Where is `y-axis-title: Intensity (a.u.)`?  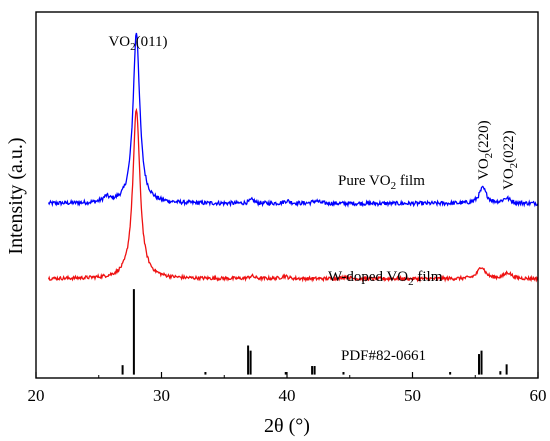 y-axis-title: Intensity (a.u.) is located at coordinates (16, 195).